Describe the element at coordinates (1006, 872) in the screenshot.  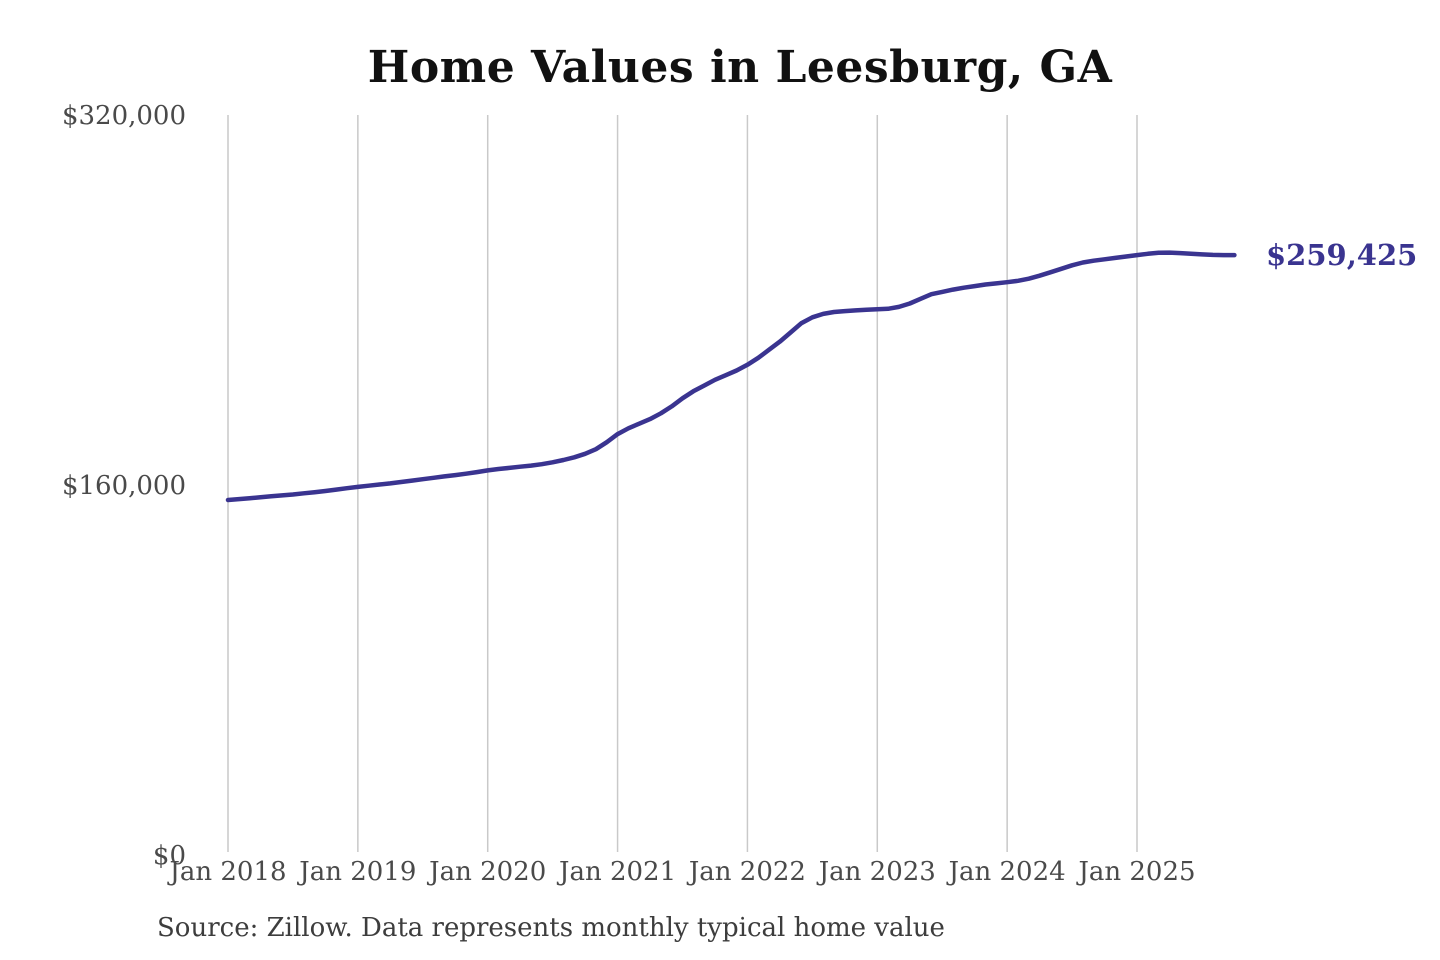
I see `x-tick-label: Jan 2024` at that location.